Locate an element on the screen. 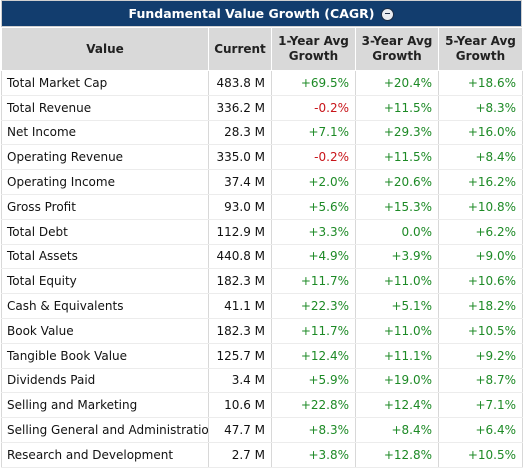 The width and height of the screenshot is (524, 468). row-3-year-growth: +20.4% is located at coordinates (397, 83).